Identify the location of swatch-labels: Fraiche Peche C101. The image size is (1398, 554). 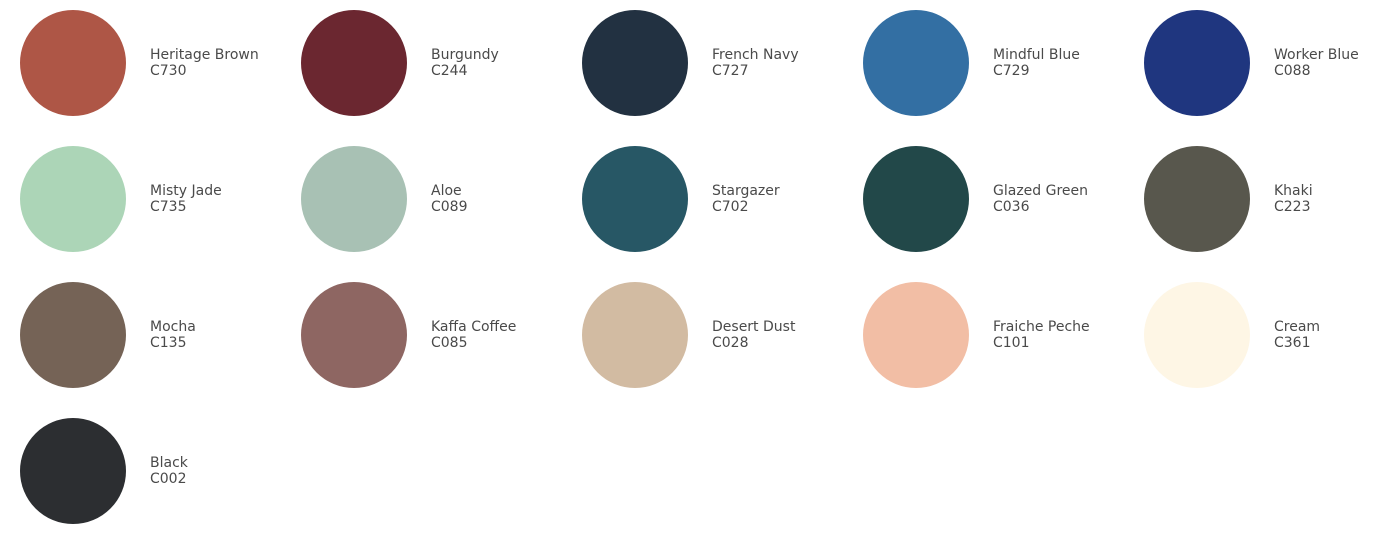
(1041, 335).